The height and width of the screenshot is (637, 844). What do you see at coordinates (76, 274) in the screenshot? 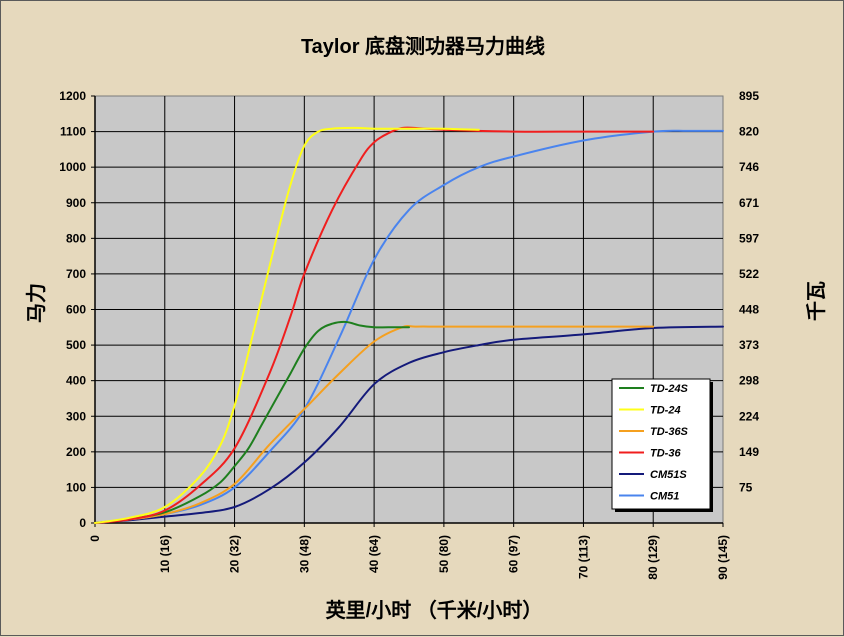
I see `y-tick-label: 700` at bounding box center [76, 274].